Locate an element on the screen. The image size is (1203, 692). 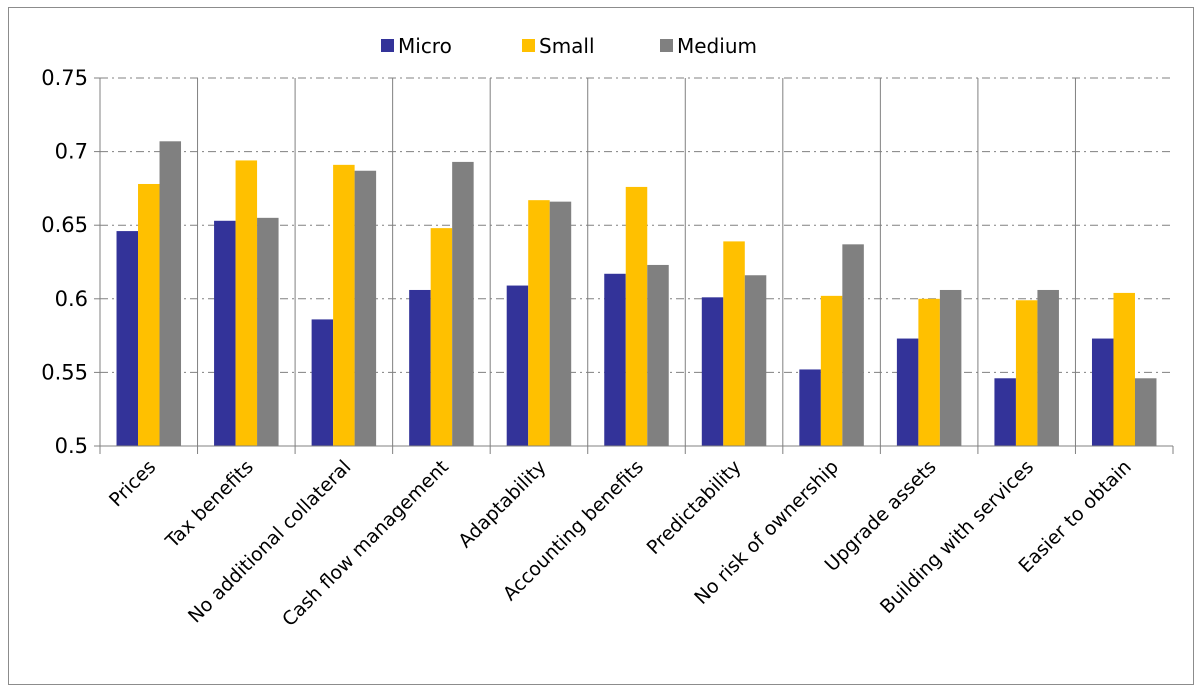
x-tick-label: Predictability is located at coordinates (694, 507).